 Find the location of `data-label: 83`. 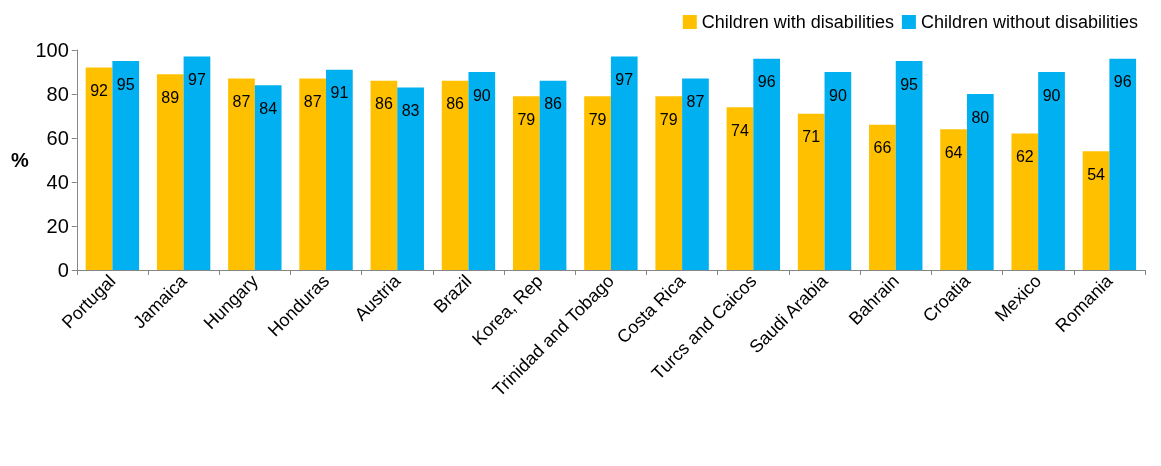

data-label: 83 is located at coordinates (410, 110).